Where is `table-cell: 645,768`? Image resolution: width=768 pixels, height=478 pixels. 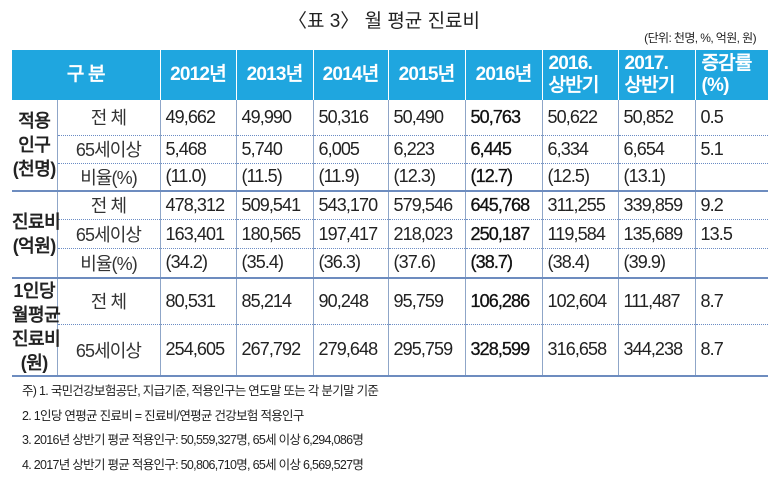 table-cell: 645,768 is located at coordinates (503, 205).